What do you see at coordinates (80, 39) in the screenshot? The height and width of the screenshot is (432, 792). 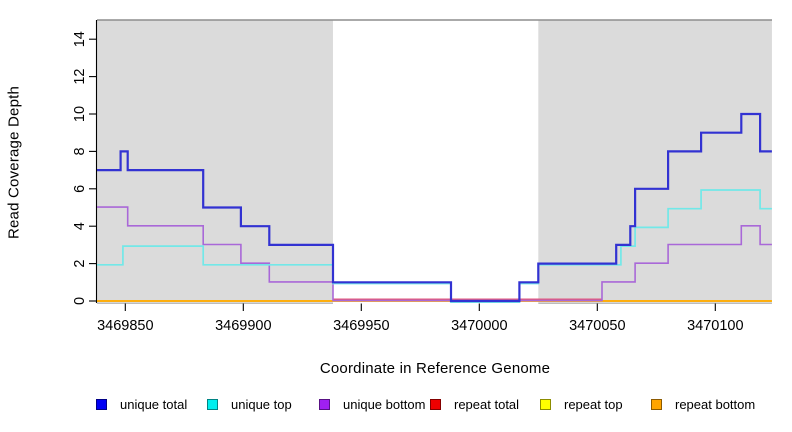 I see `y-tick-label: 14` at bounding box center [80, 39].